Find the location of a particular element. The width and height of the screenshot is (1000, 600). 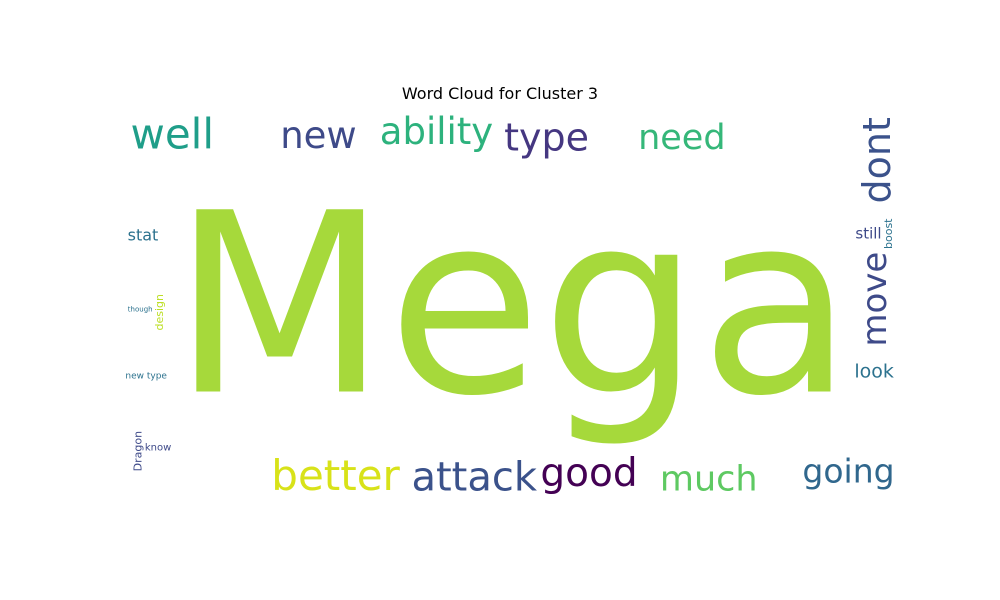

cloud-word: still is located at coordinates (868, 234).